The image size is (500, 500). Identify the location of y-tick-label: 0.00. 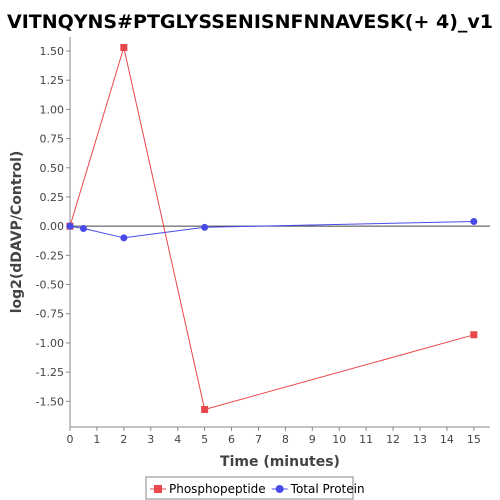
(52, 226).